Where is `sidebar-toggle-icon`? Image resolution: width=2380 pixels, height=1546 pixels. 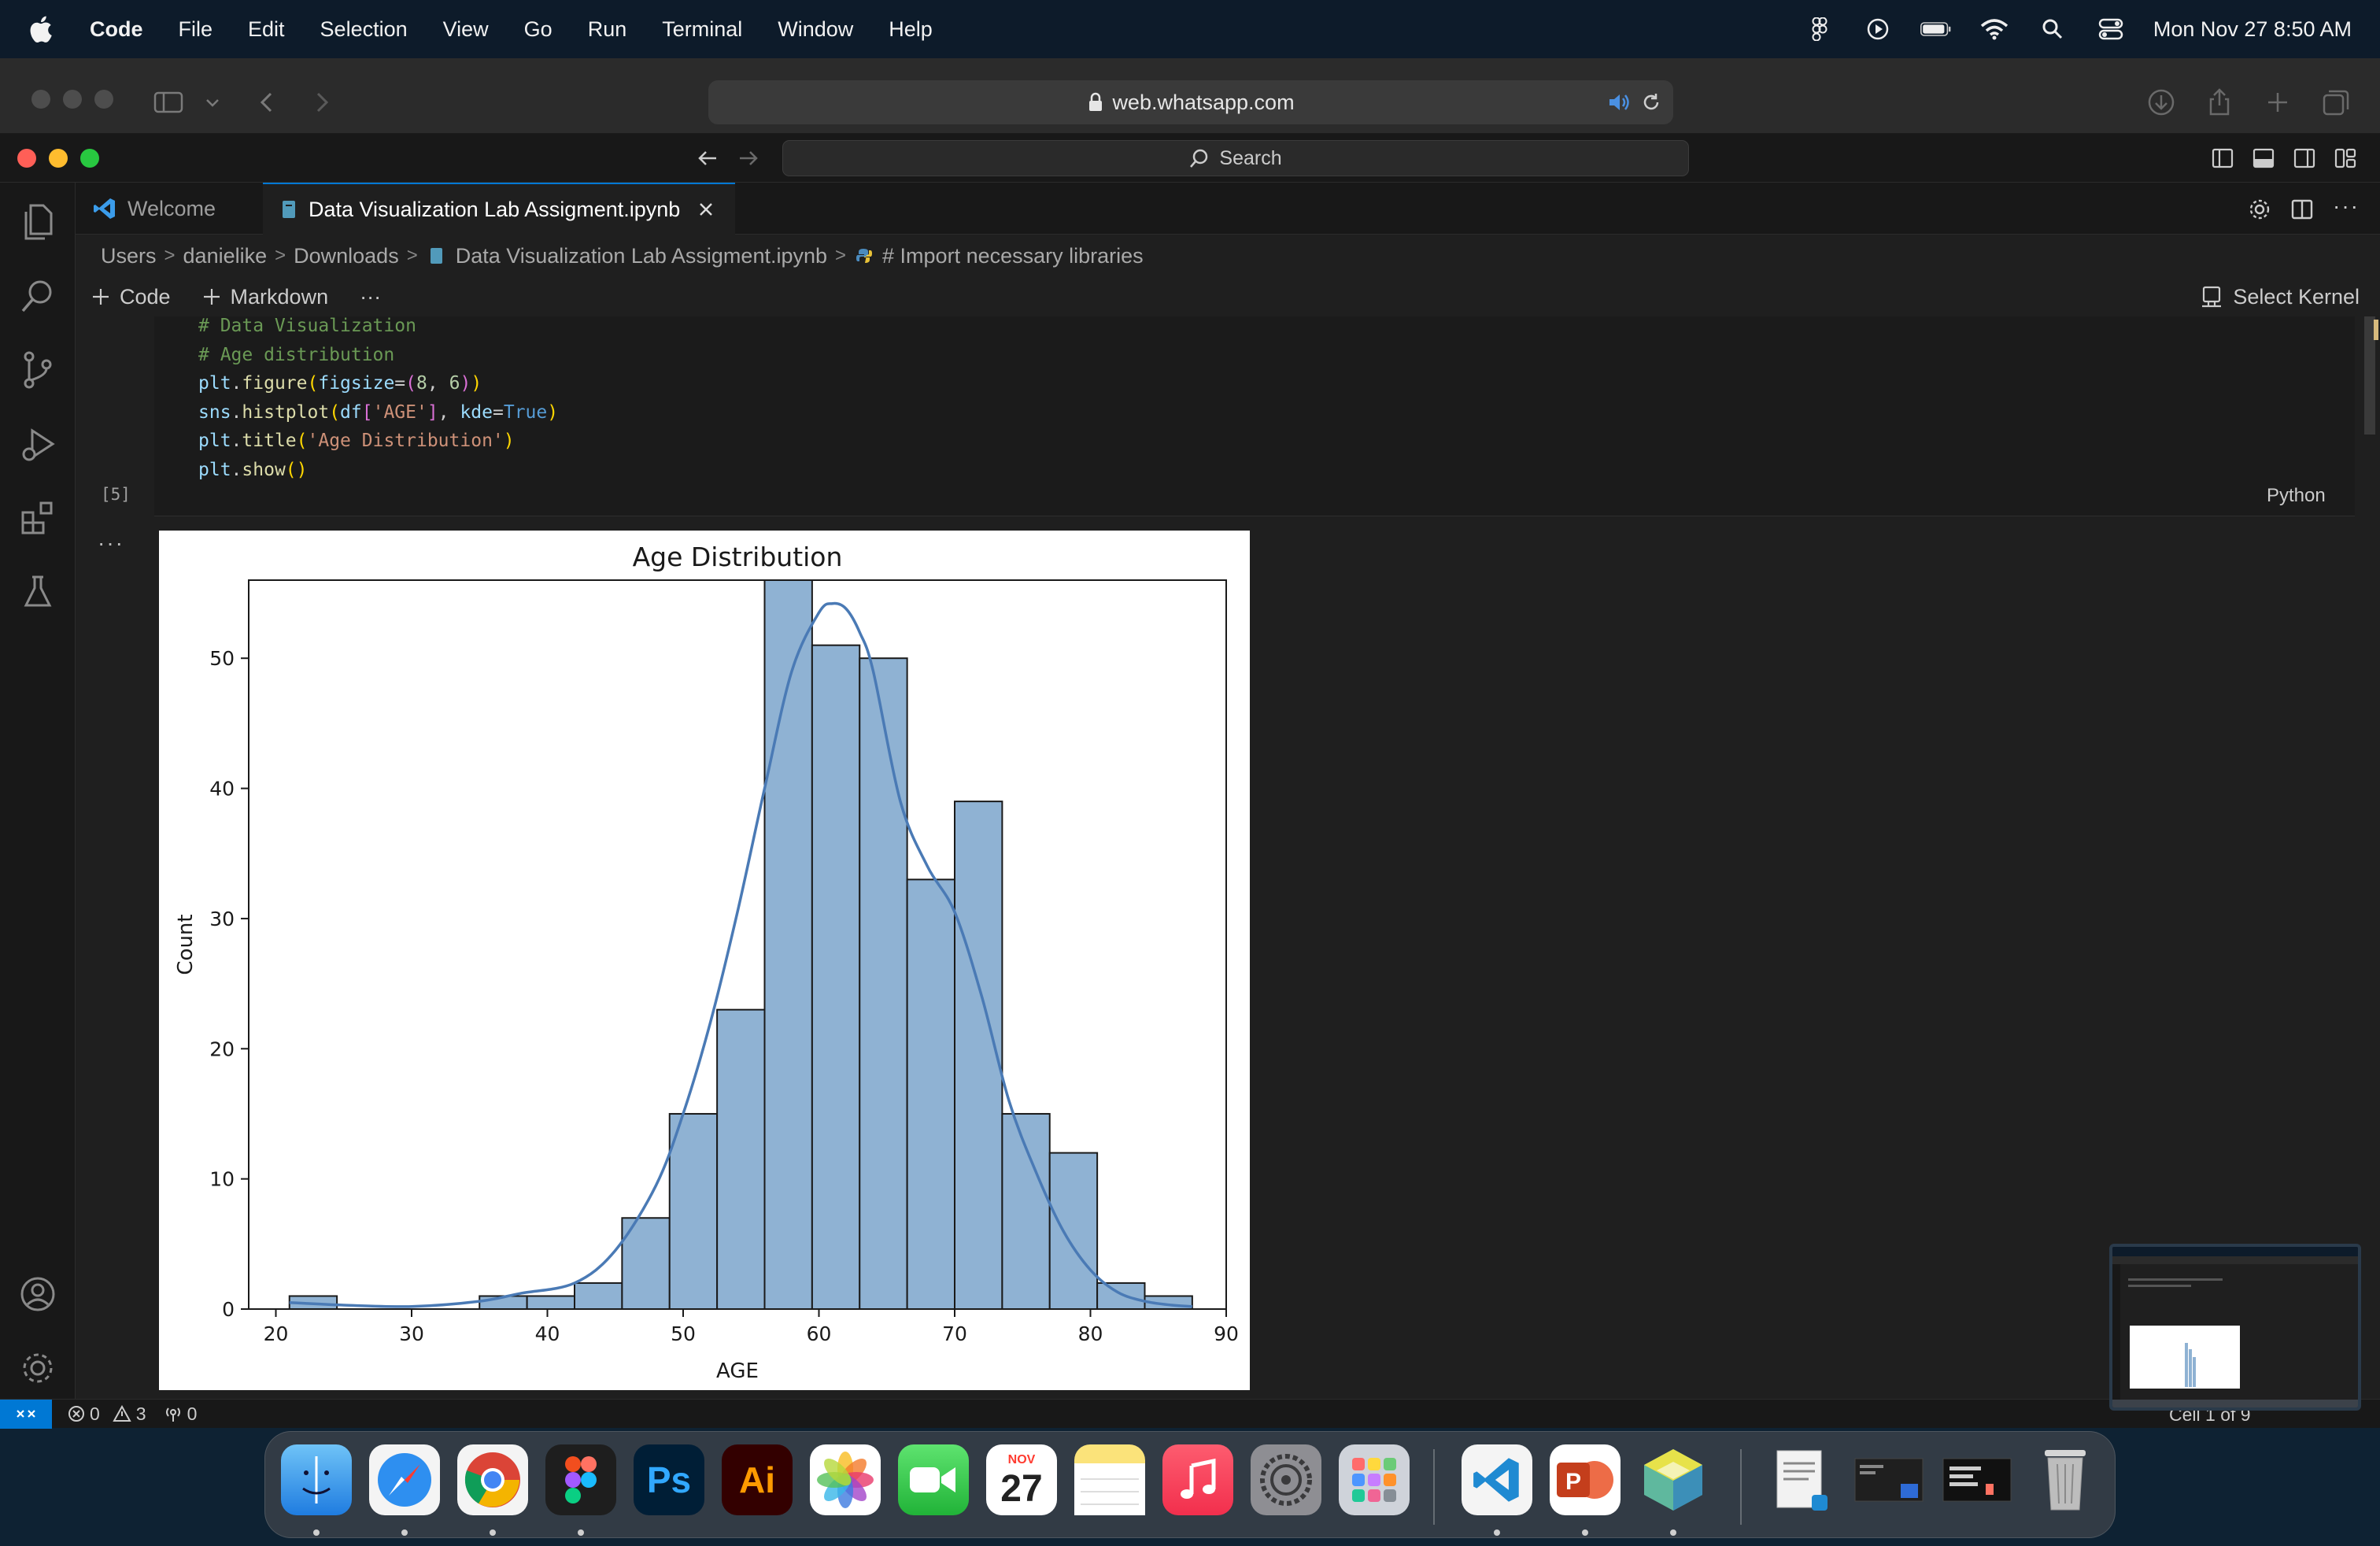
sidebar-toggle-icon is located at coordinates (168, 103).